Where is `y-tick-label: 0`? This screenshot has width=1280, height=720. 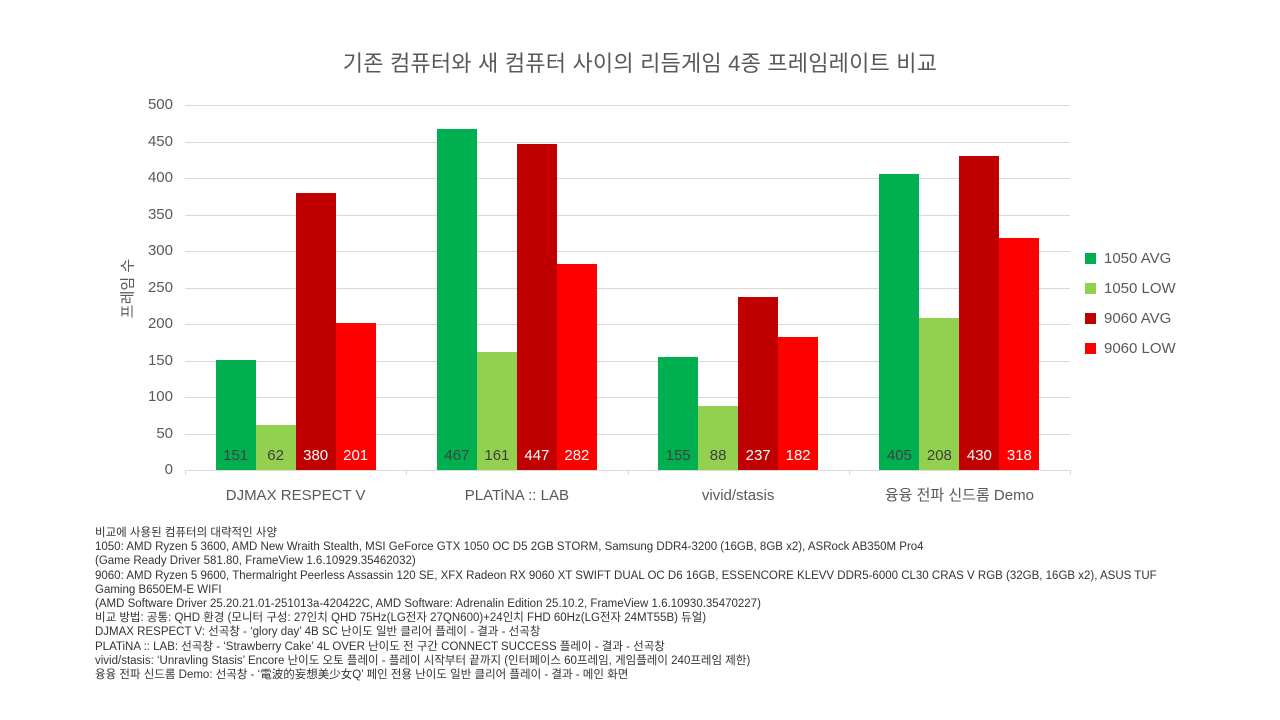
y-tick-label: 0 is located at coordinates (168, 469).